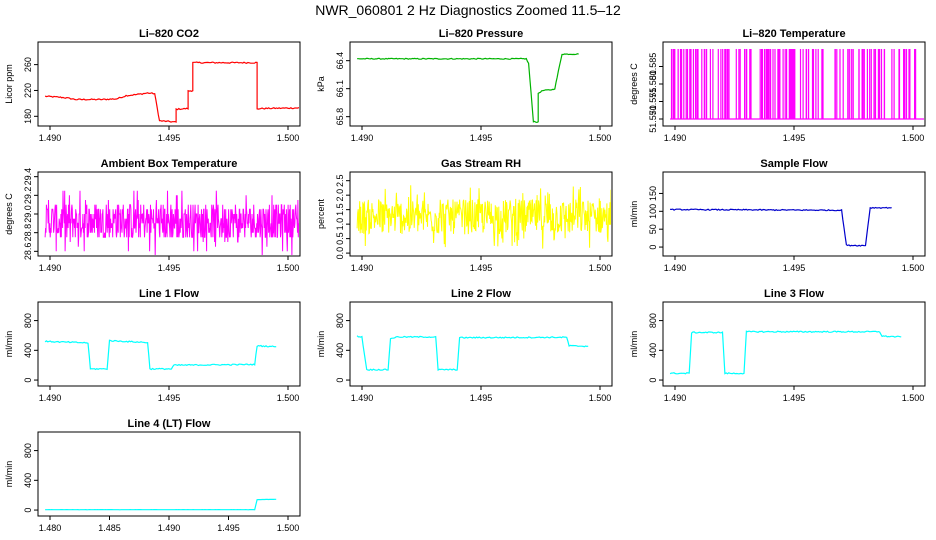  Describe the element at coordinates (653, 193) in the screenshot. I see `y-tick-label: 150` at that location.